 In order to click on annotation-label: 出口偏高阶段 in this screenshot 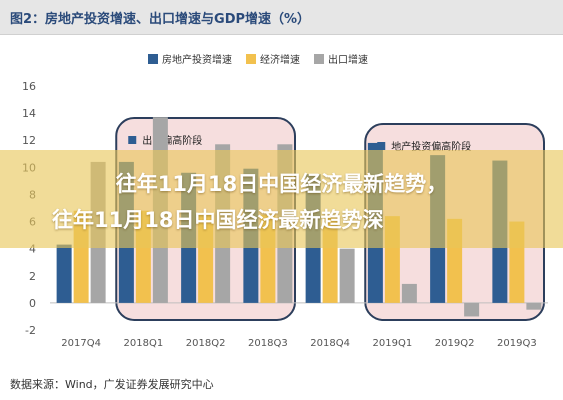, I will do `click(172, 140)`.